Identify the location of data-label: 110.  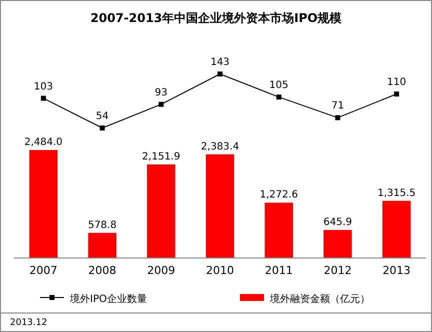
(396, 82).